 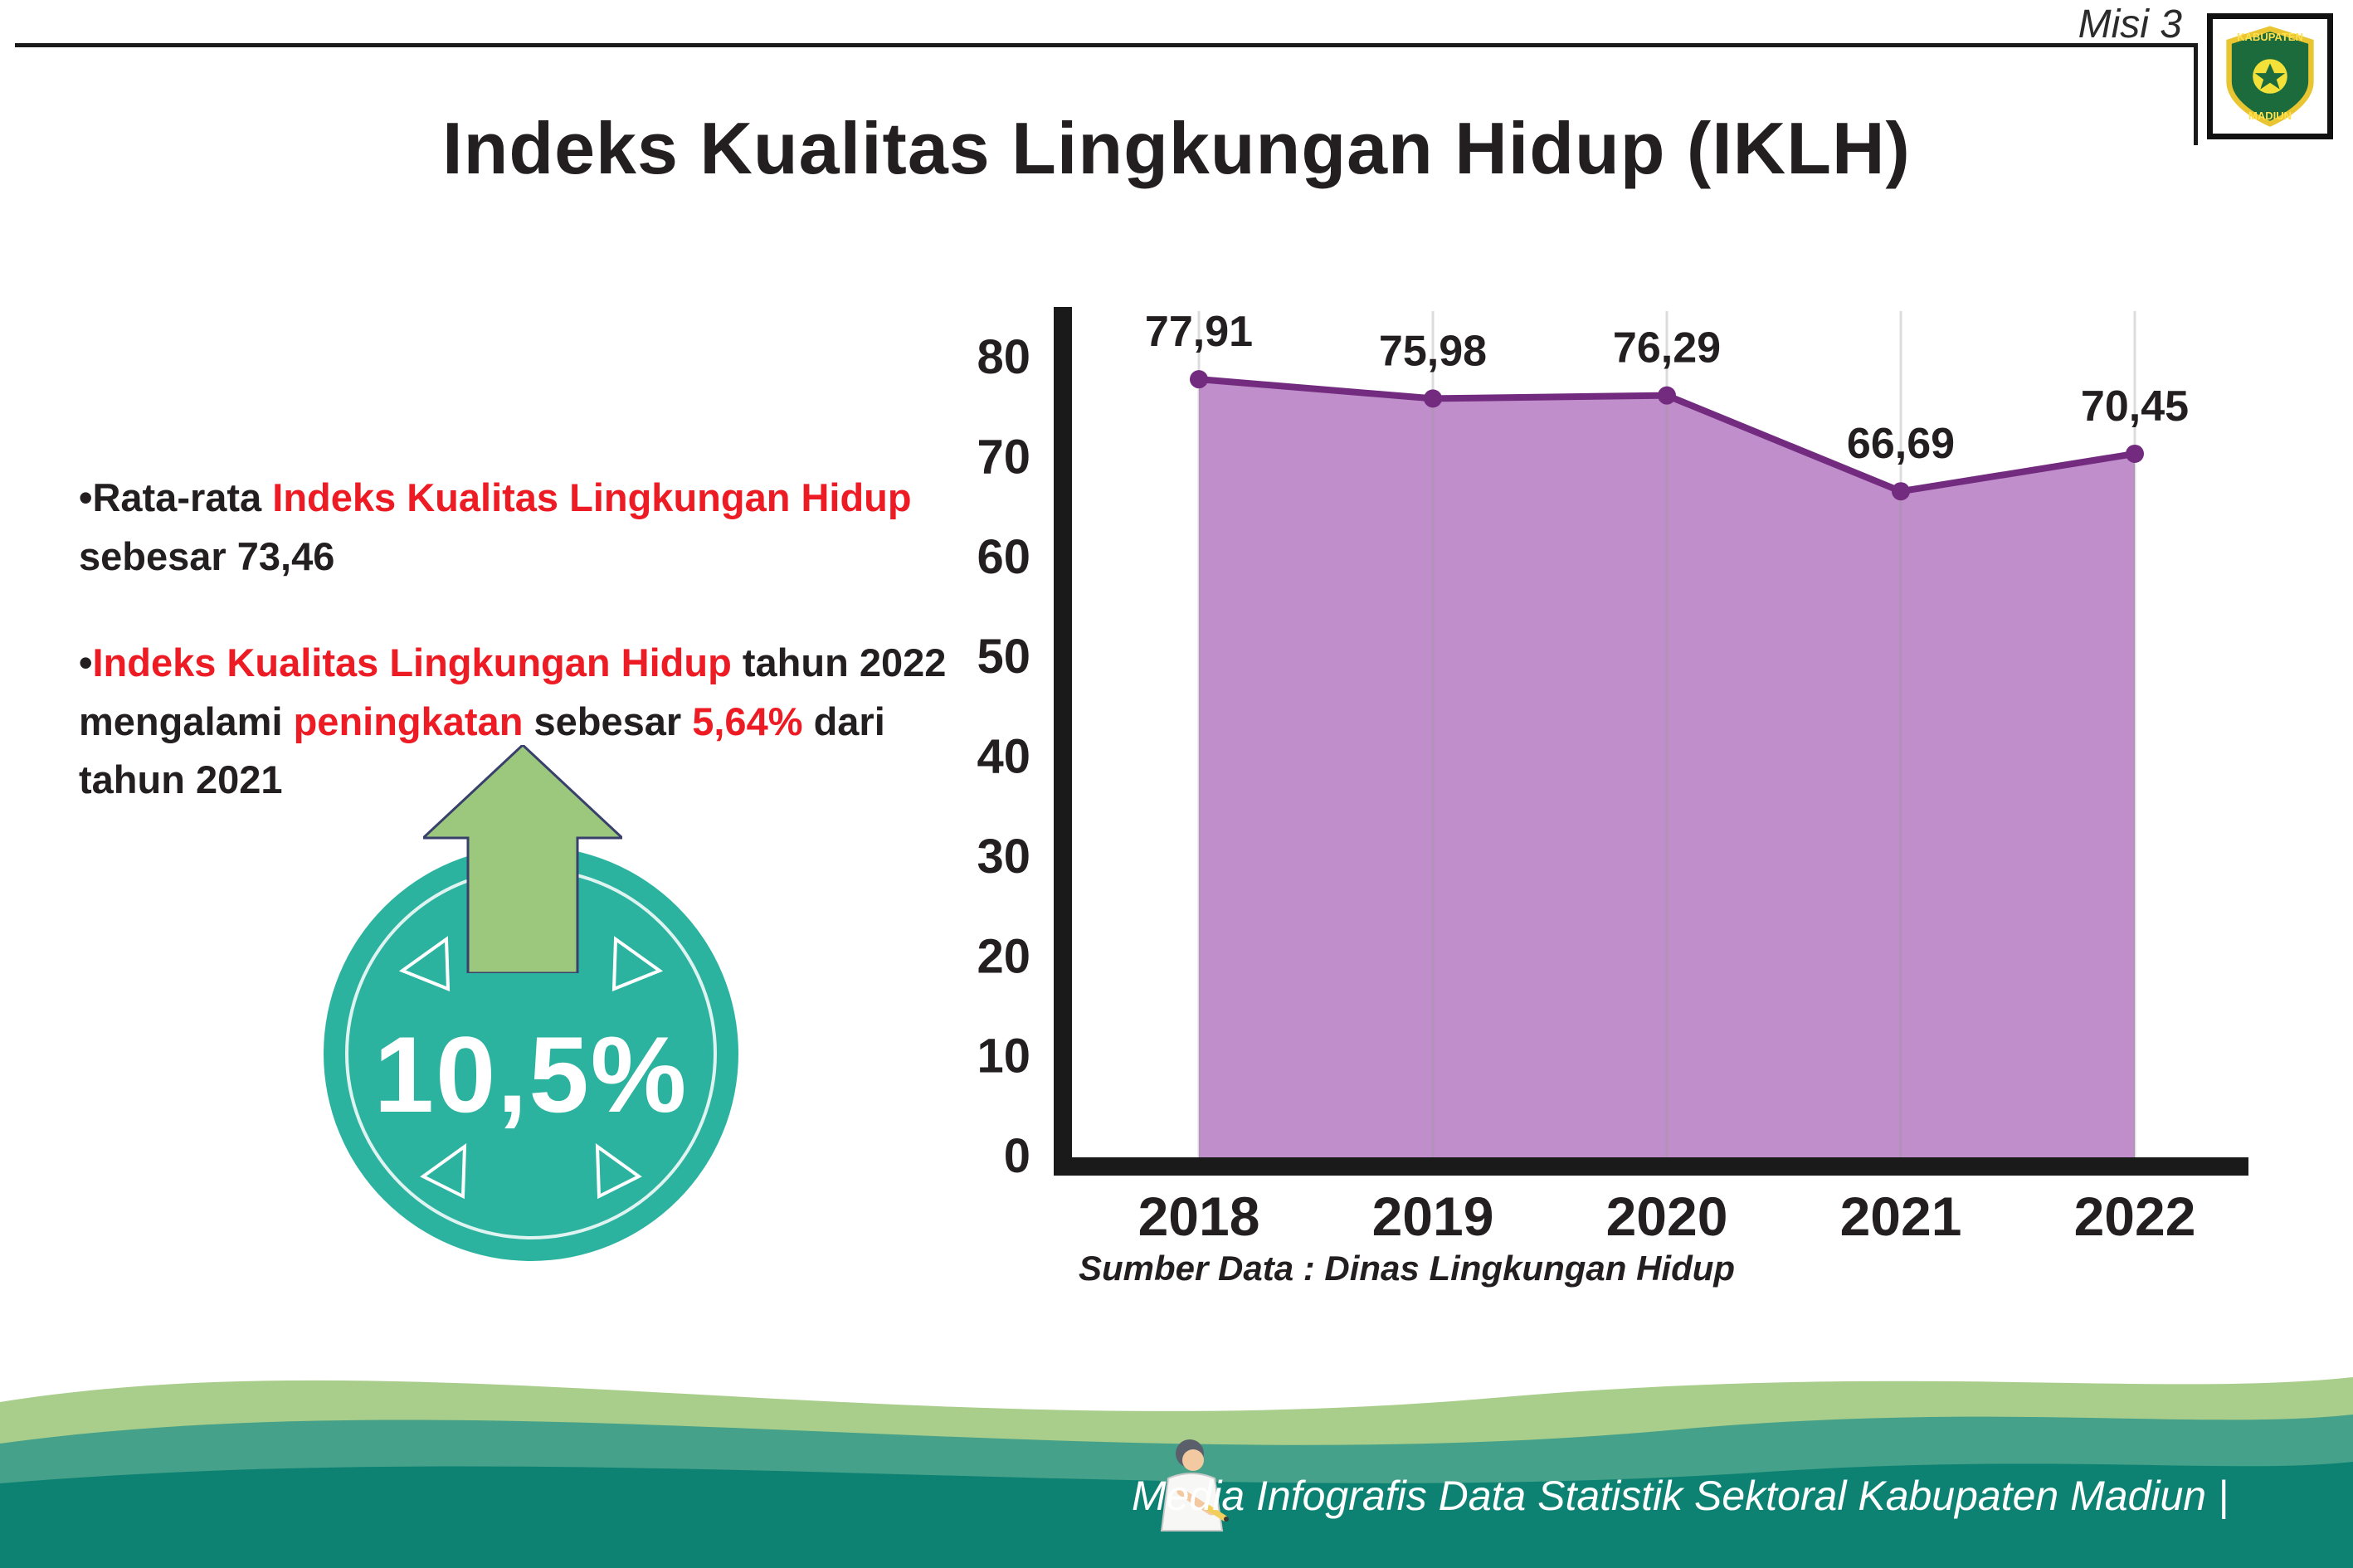 What do you see at coordinates (1651, 1166) in the screenshot?
I see `x-axis-bar` at bounding box center [1651, 1166].